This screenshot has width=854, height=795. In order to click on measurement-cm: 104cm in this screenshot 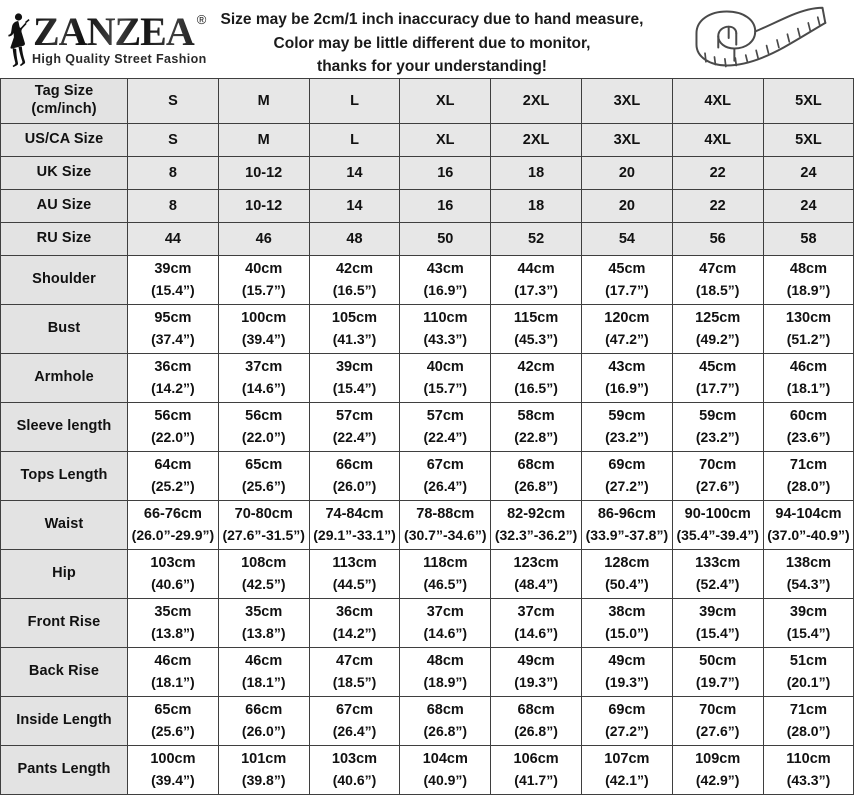, I will do `click(445, 759)`.